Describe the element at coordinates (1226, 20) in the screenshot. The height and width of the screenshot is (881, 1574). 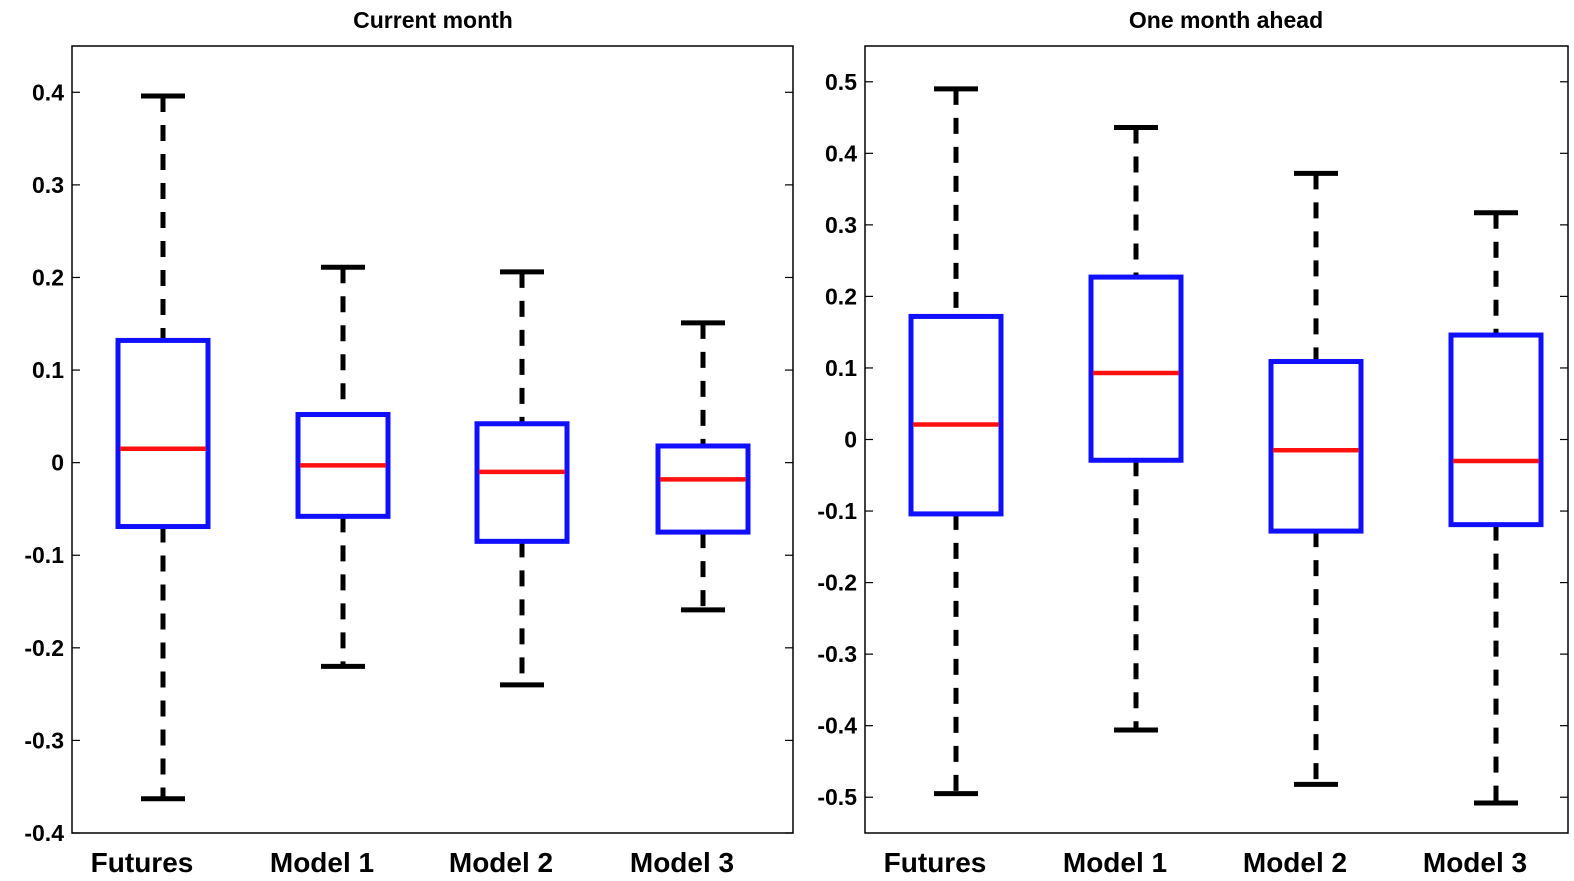
I see `chart-title: One month ahead` at that location.